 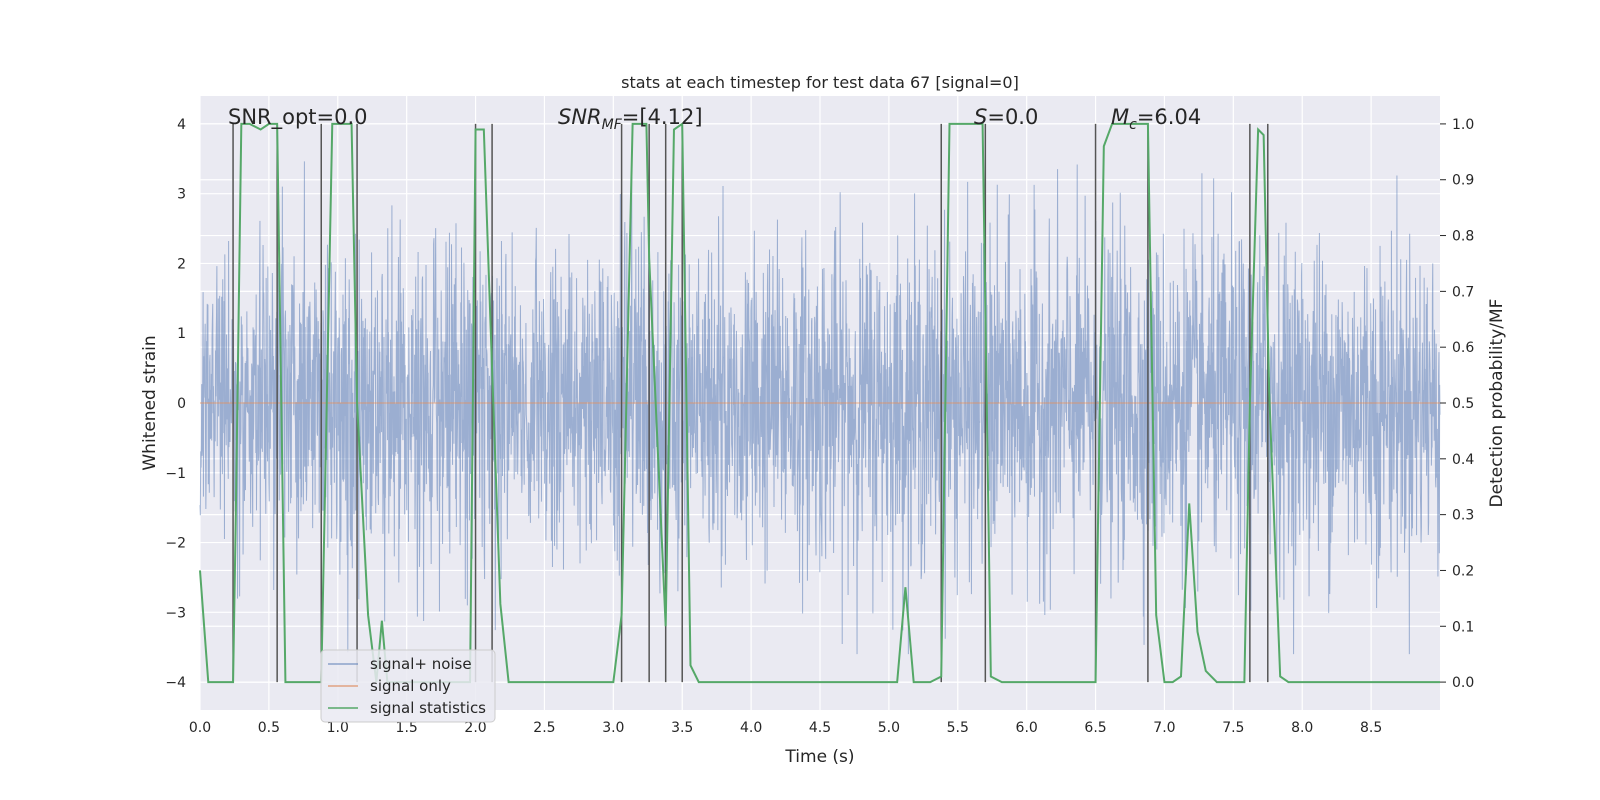 What do you see at coordinates (269, 728) in the screenshot?
I see `x-tick-label: 0.5` at bounding box center [269, 728].